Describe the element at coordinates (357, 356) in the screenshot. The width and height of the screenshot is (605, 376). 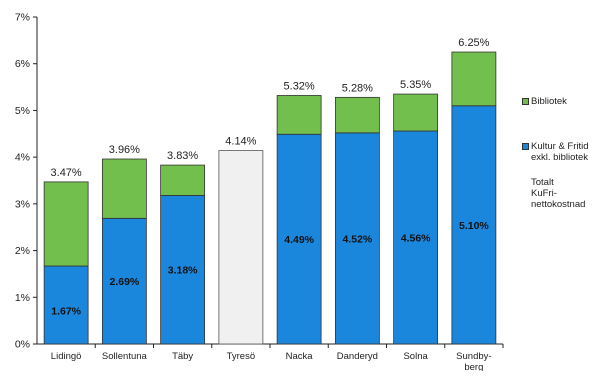
I see `category-label: Danderyd` at that location.